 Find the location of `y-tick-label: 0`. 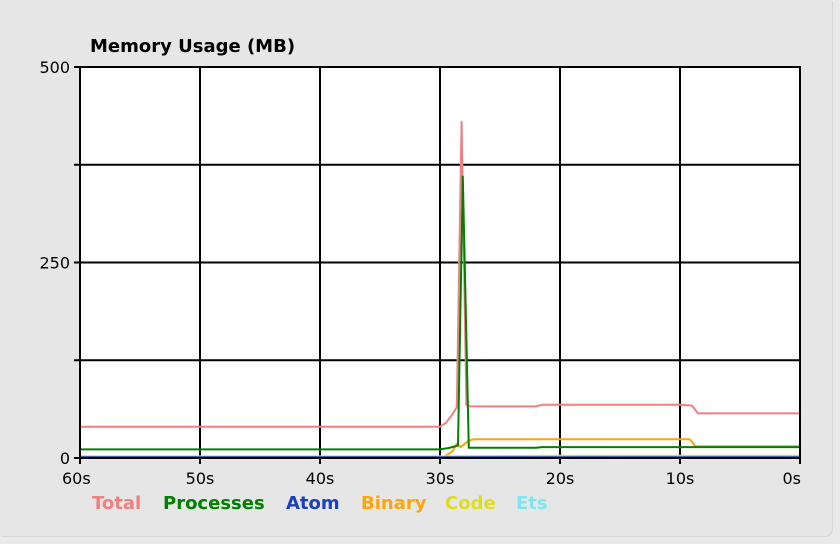

y-tick-label: 0 is located at coordinates (65, 458).